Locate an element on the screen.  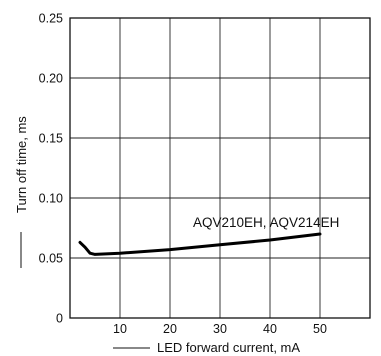
y-tick-label: 0 is located at coordinates (59, 319).